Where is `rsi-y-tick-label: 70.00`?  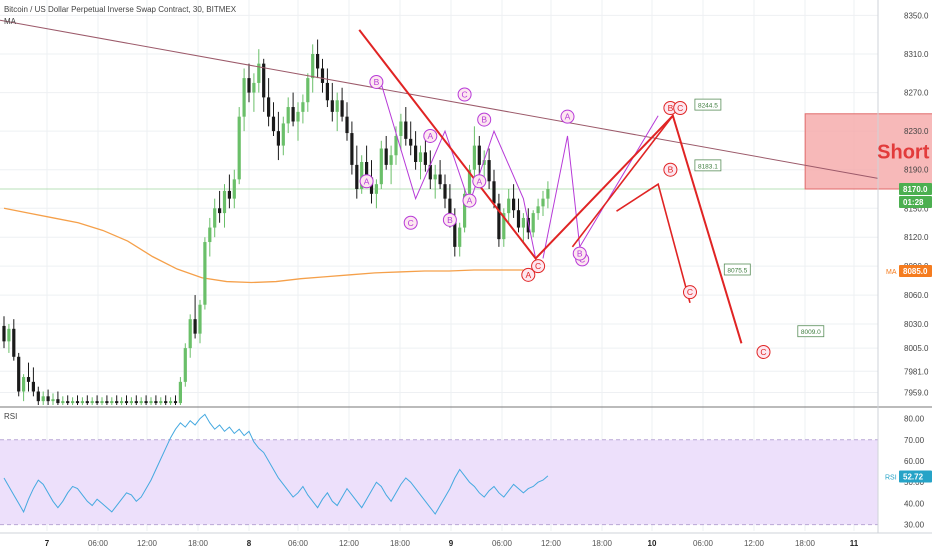
rsi-y-tick-label: 70.00 is located at coordinates (914, 440).